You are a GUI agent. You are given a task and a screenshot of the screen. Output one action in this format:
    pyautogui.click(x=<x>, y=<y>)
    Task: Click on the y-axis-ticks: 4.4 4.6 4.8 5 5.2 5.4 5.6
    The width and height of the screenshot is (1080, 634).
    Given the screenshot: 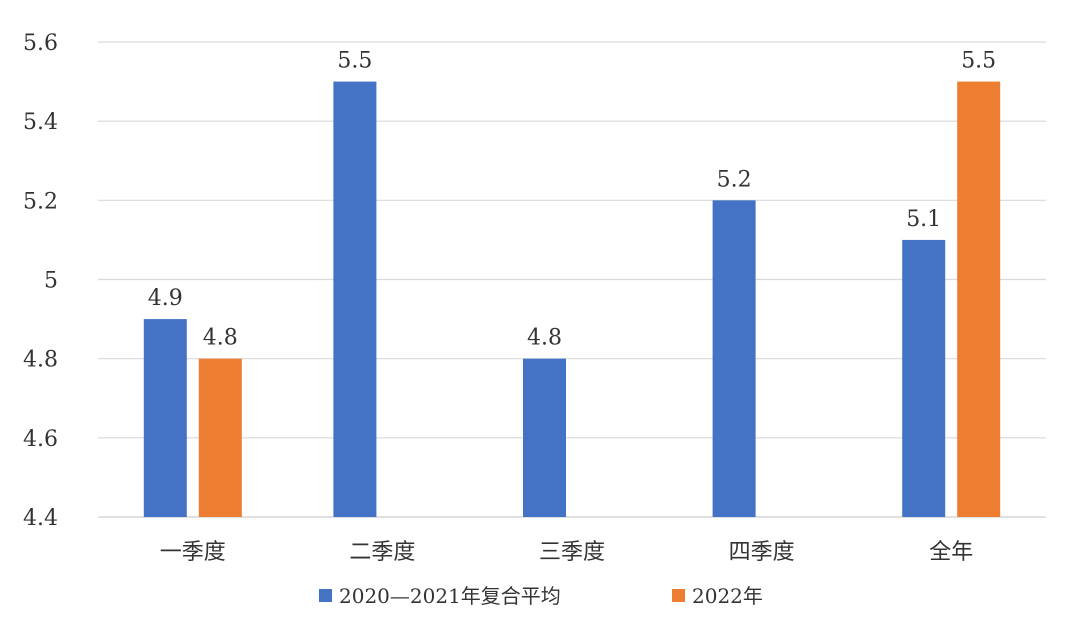 What is the action you would take?
    pyautogui.click(x=40, y=281)
    